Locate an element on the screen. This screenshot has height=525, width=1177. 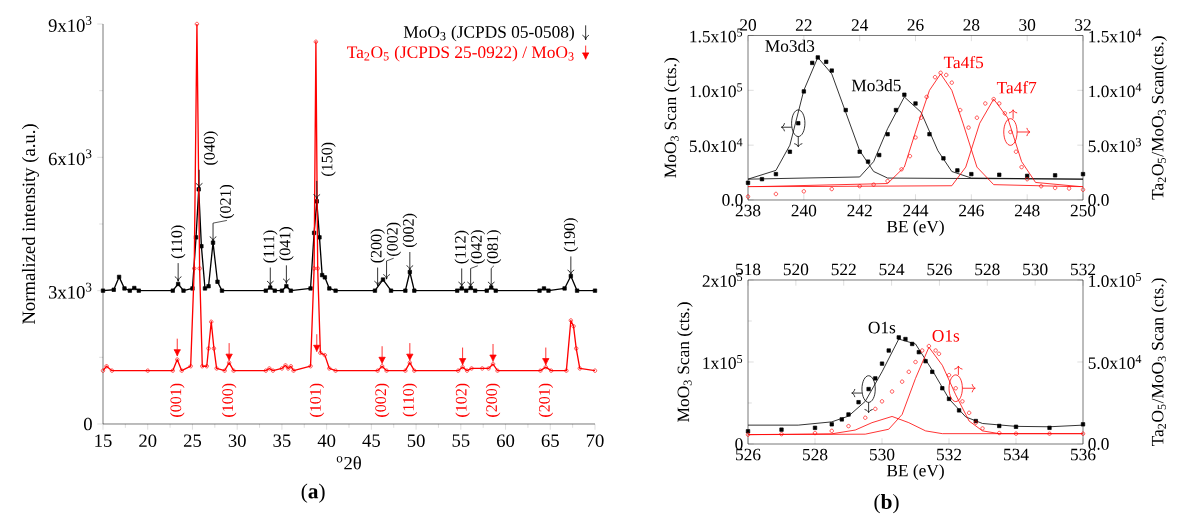
y-axis-title: Normalized intensity (a.u.) is located at coordinates (30, 224).